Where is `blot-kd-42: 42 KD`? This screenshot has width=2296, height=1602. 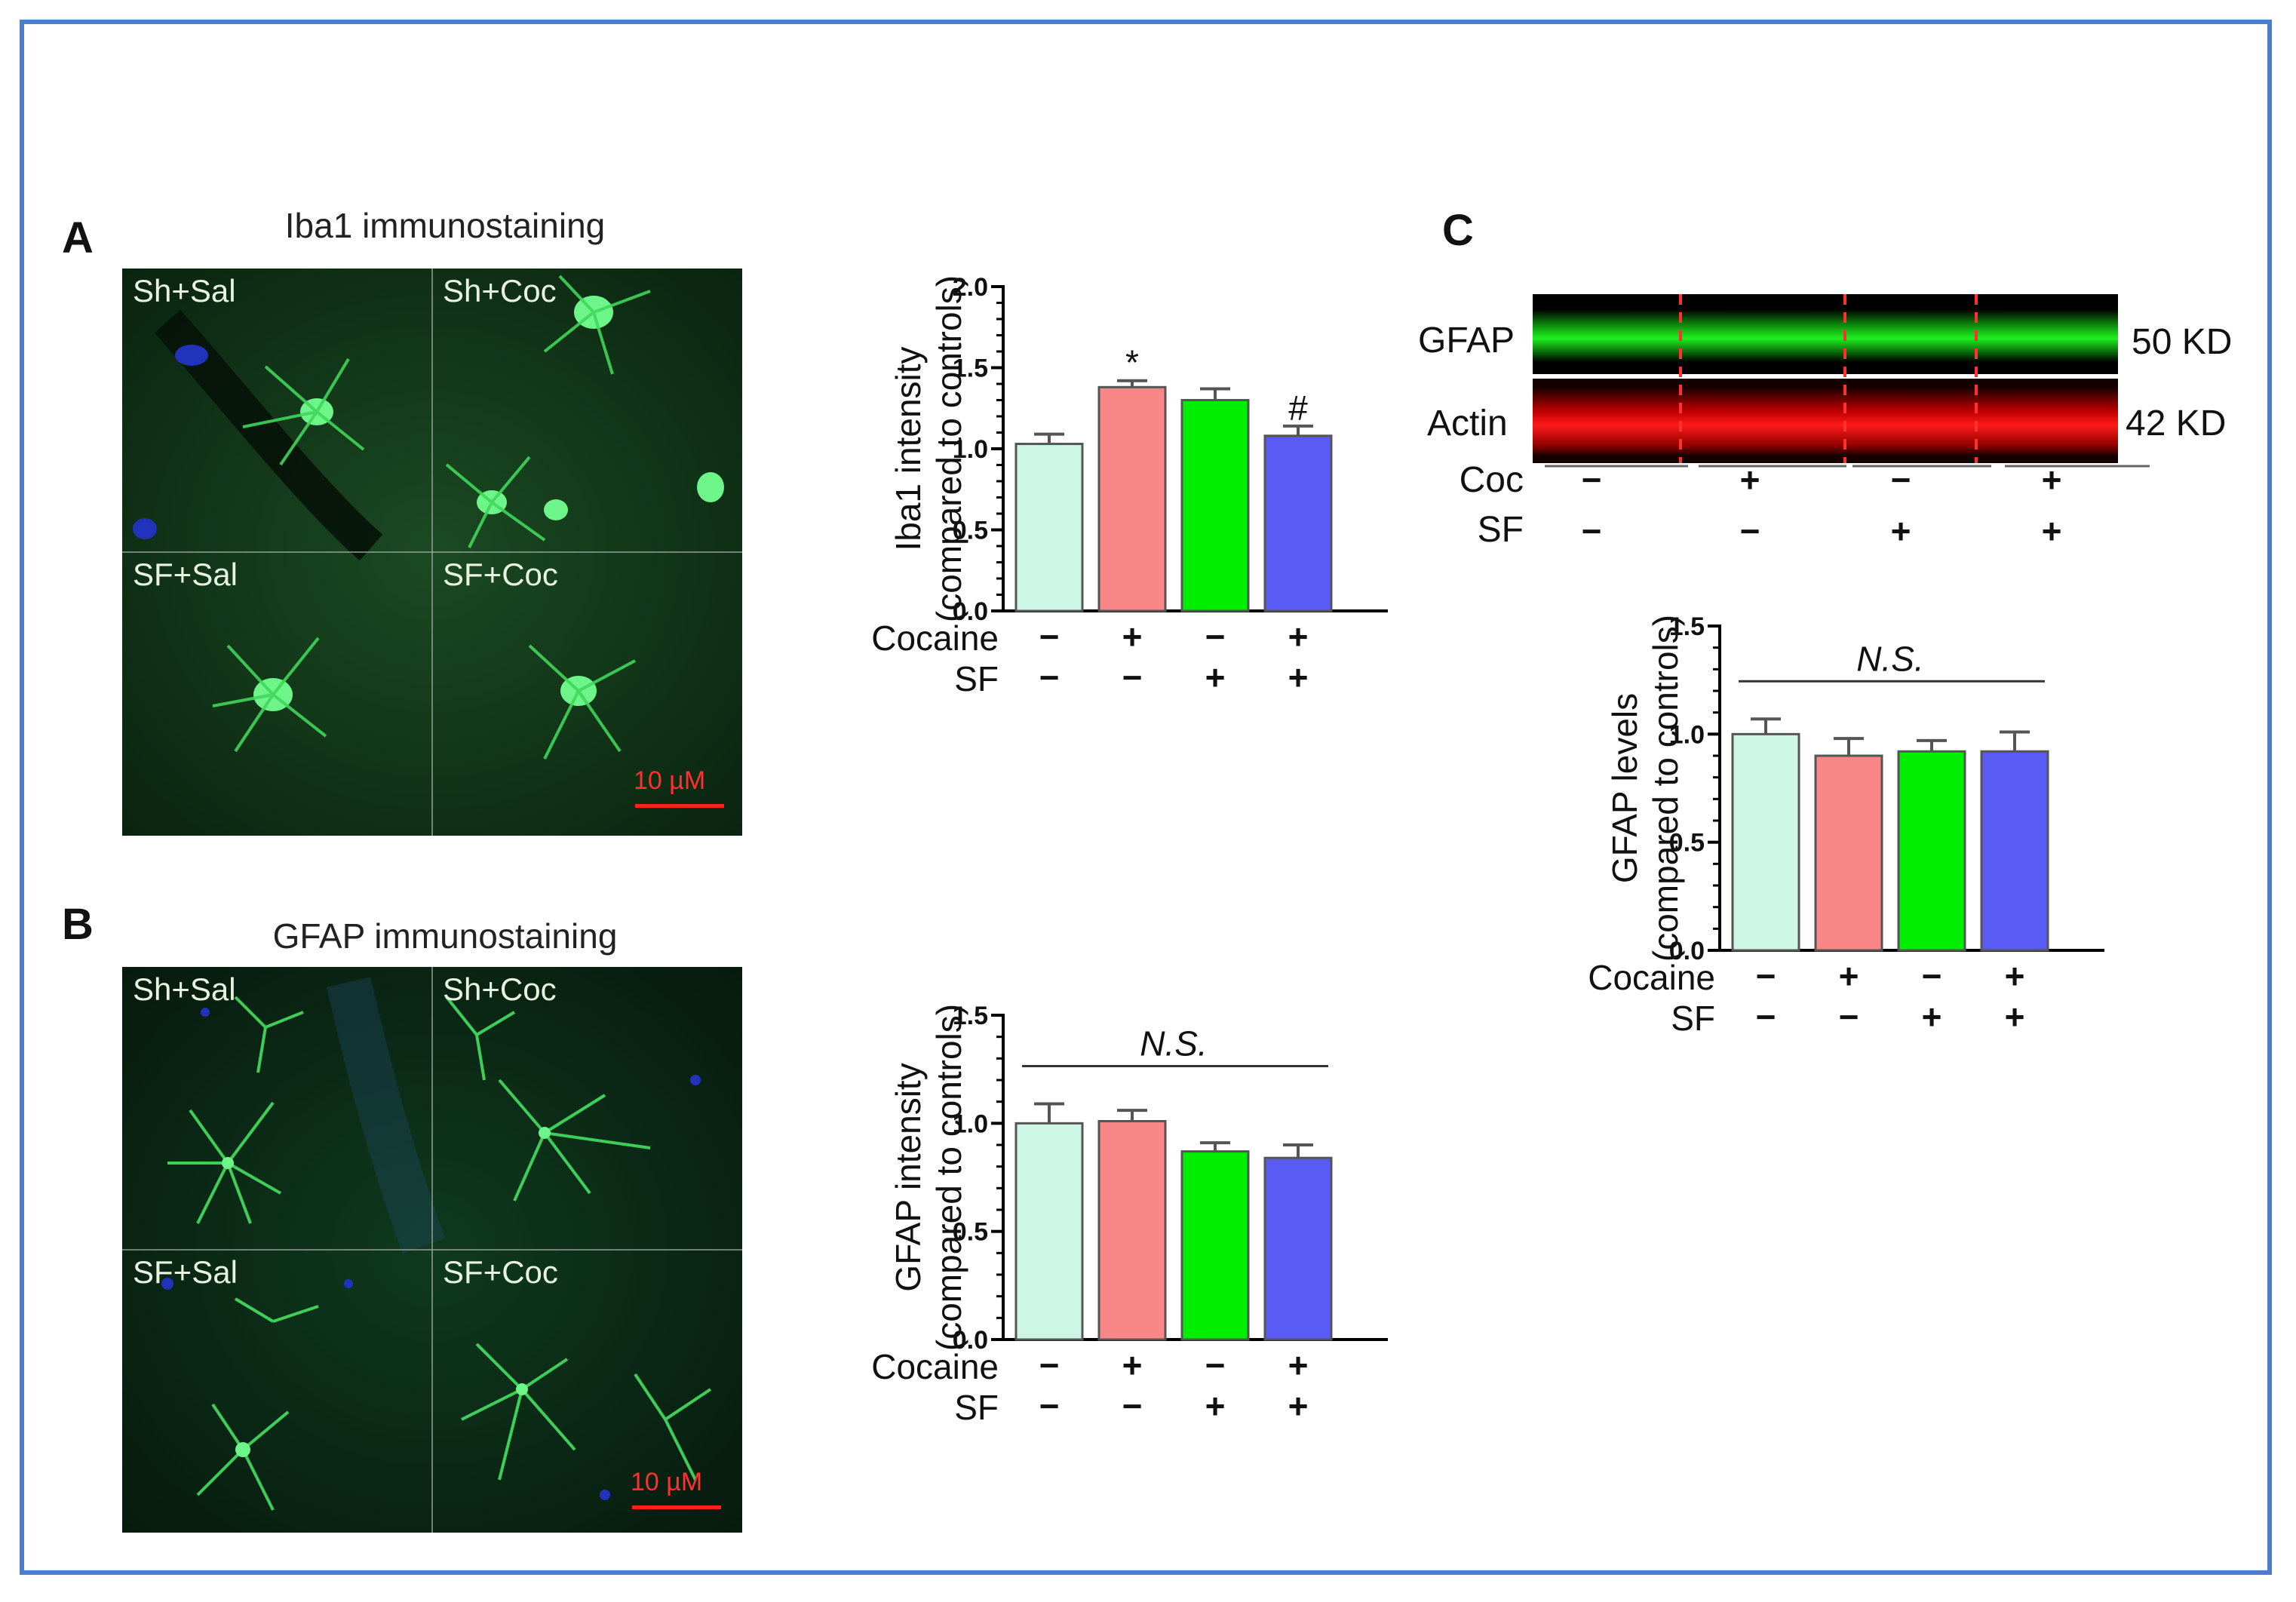 blot-kd-42: 42 KD is located at coordinates (2177, 423).